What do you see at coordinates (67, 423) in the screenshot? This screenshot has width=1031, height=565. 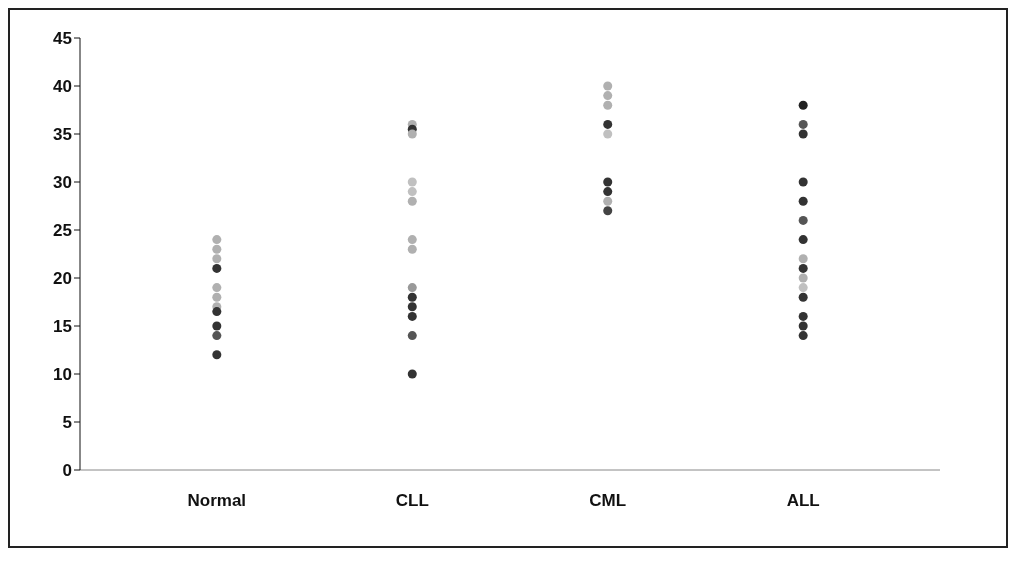 I see `y-tick-label: 5` at bounding box center [67, 423].